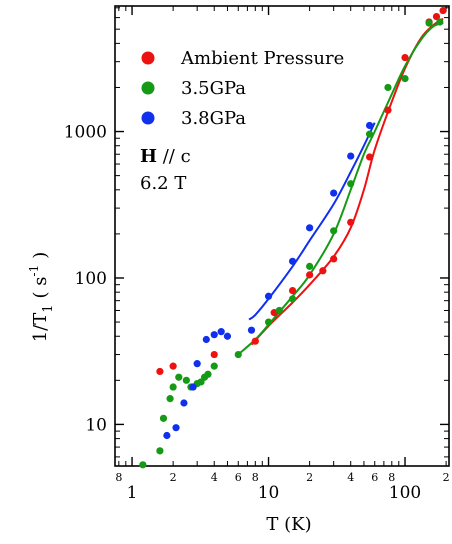 This screenshot has height=544, width=452. What do you see at coordinates (132, 493) in the screenshot?
I see `x-tick-label: 1` at bounding box center [132, 493].